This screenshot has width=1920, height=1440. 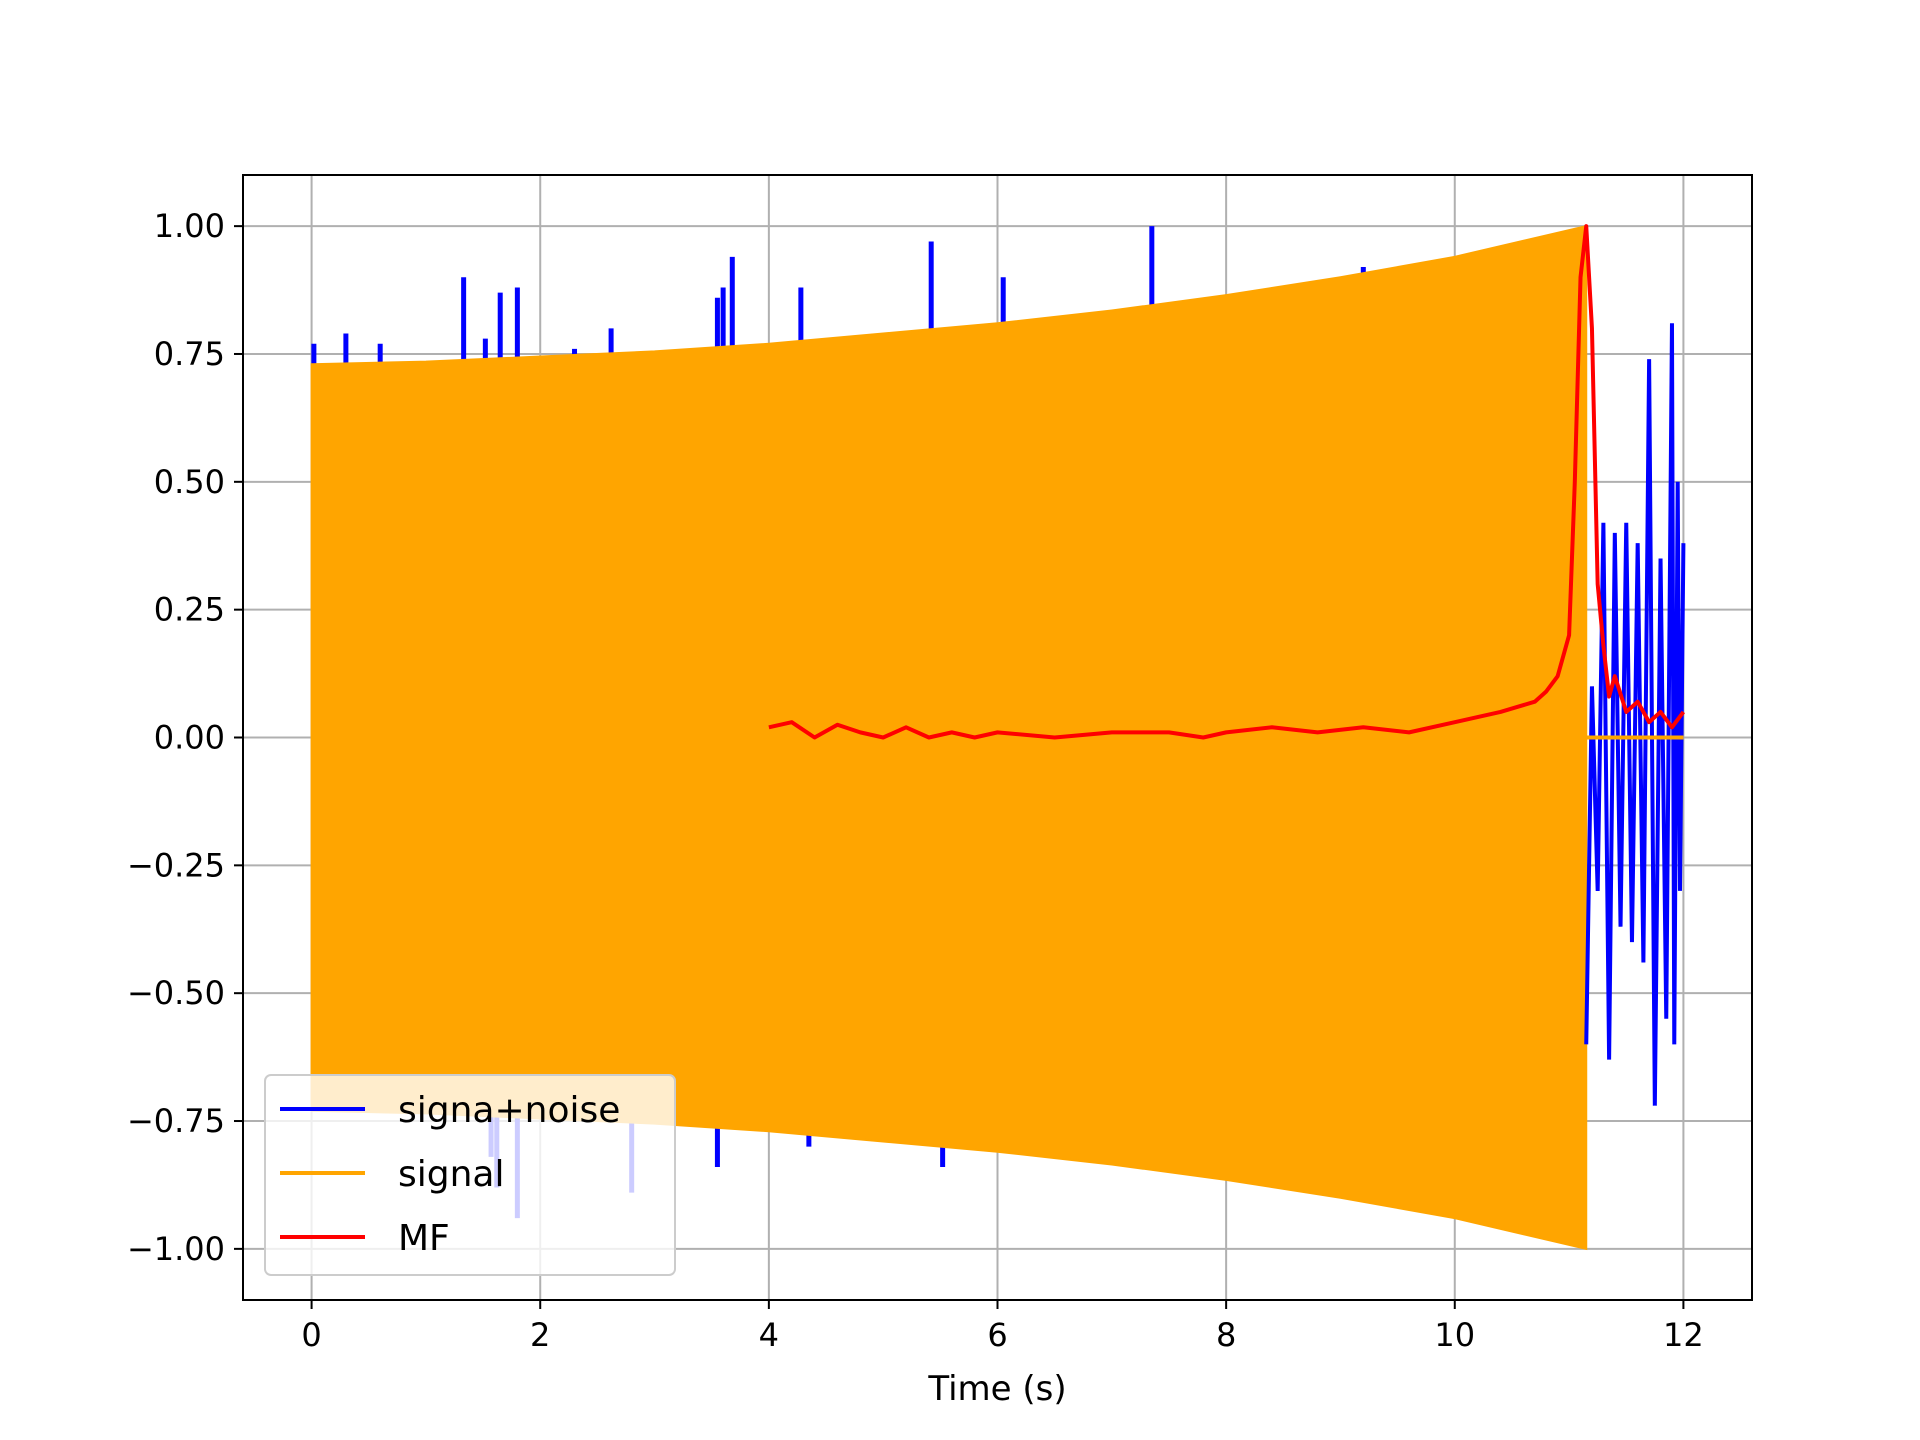 What do you see at coordinates (311, 1335) in the screenshot?
I see `x-tick-label: 0` at bounding box center [311, 1335].